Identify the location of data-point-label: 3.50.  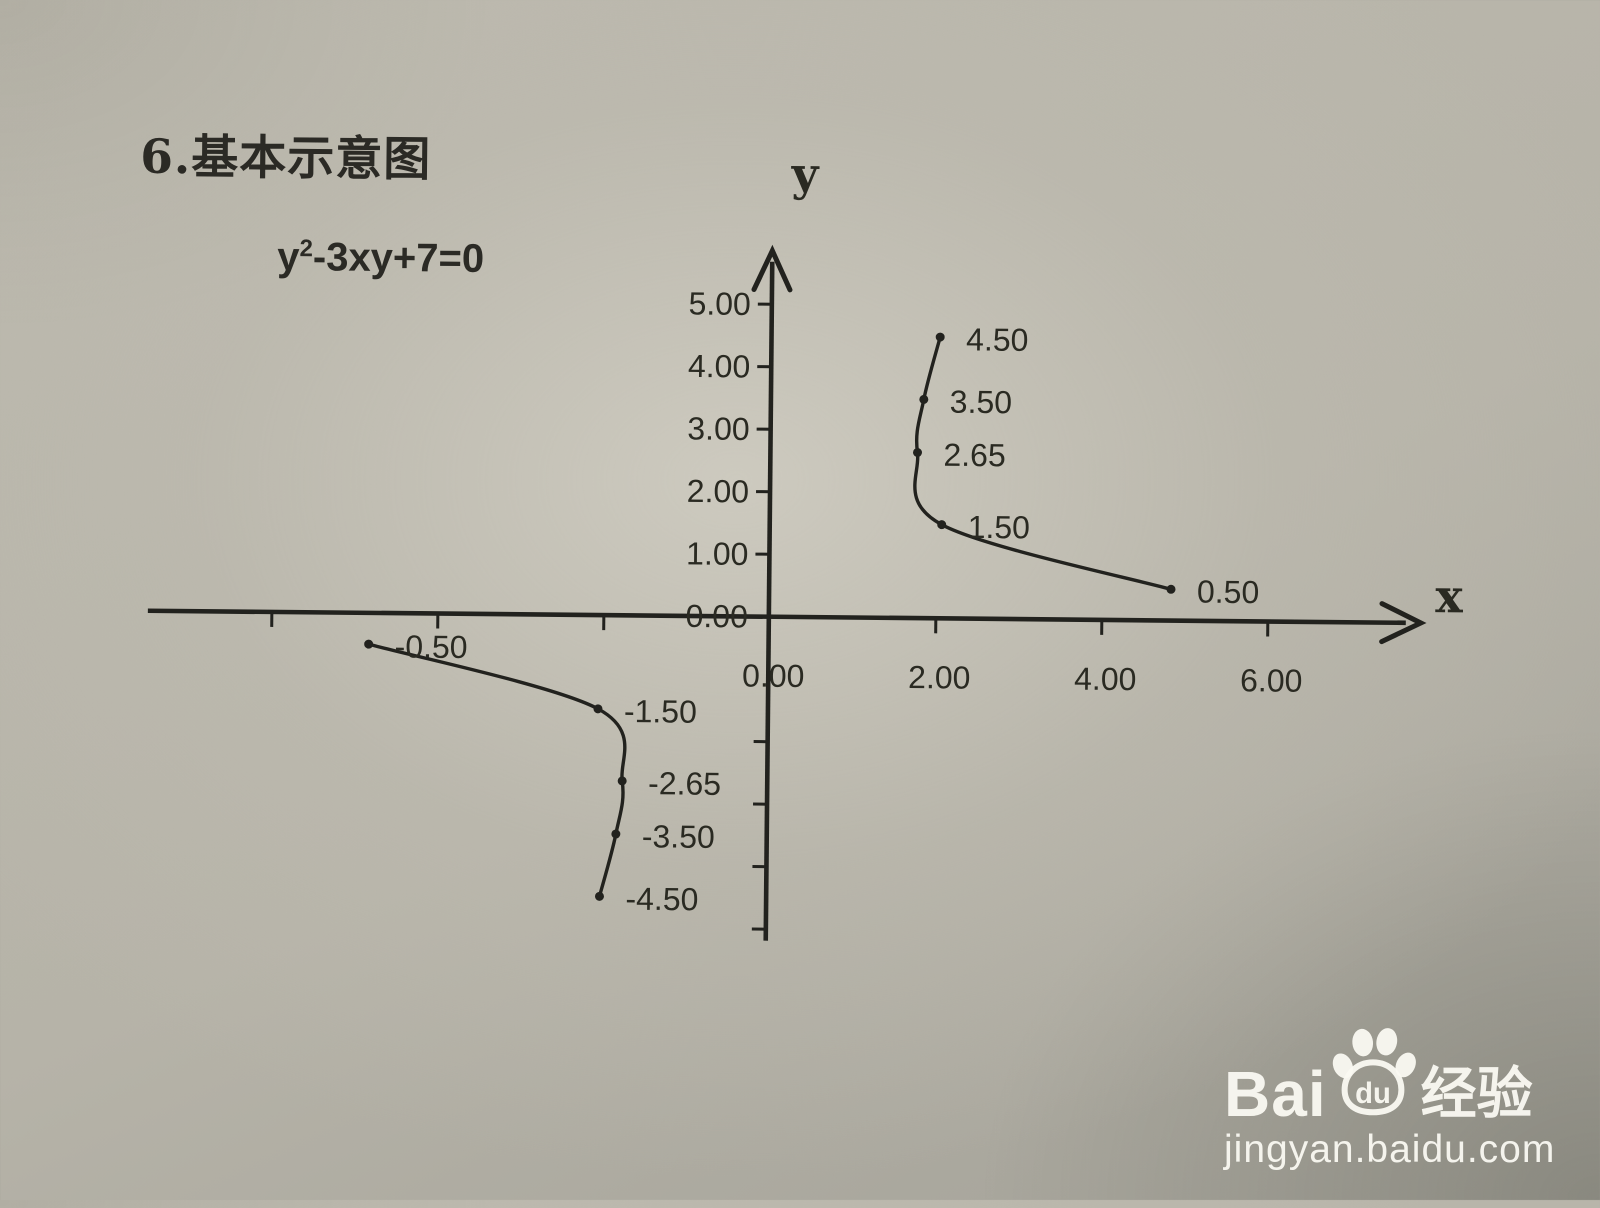
(981, 402).